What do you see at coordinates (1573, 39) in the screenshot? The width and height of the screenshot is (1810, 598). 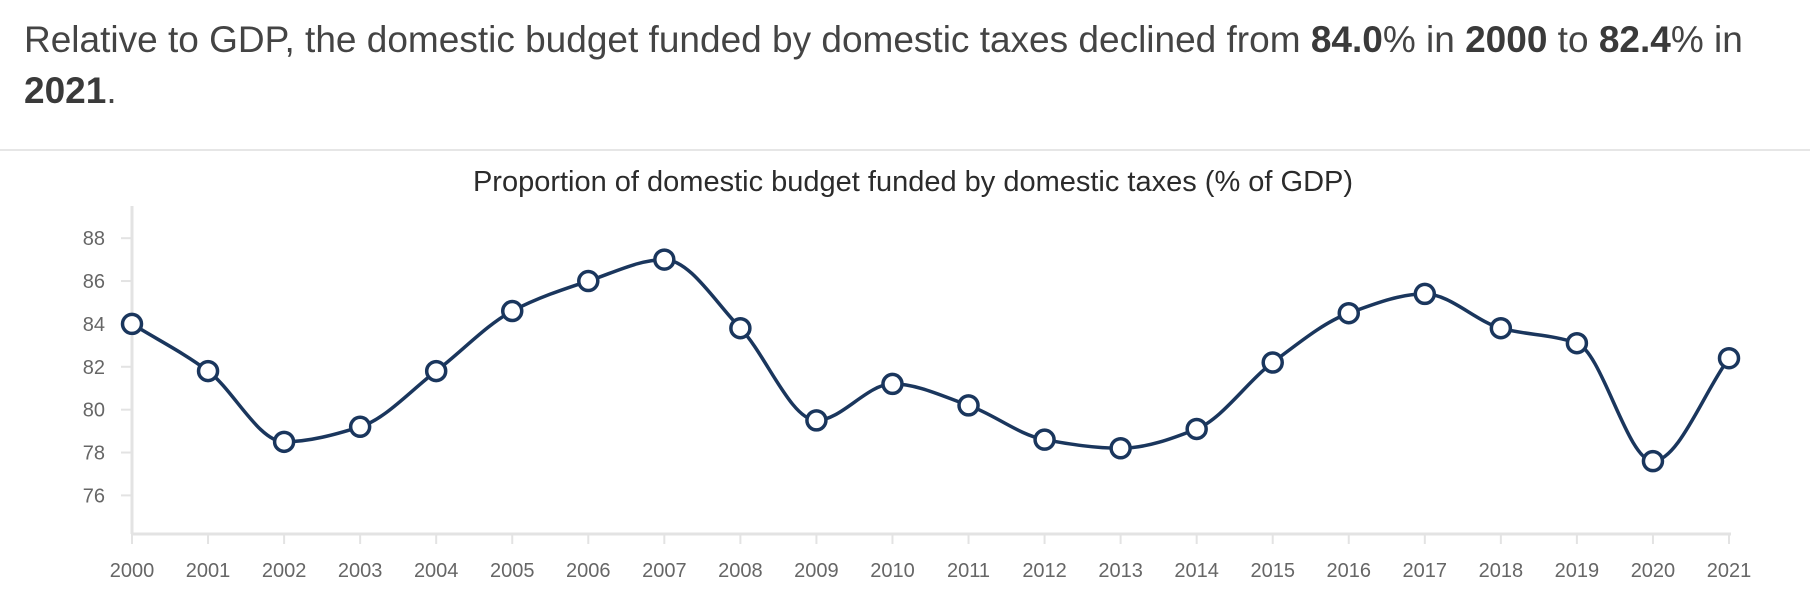 I see `headline-mid-2: to` at bounding box center [1573, 39].